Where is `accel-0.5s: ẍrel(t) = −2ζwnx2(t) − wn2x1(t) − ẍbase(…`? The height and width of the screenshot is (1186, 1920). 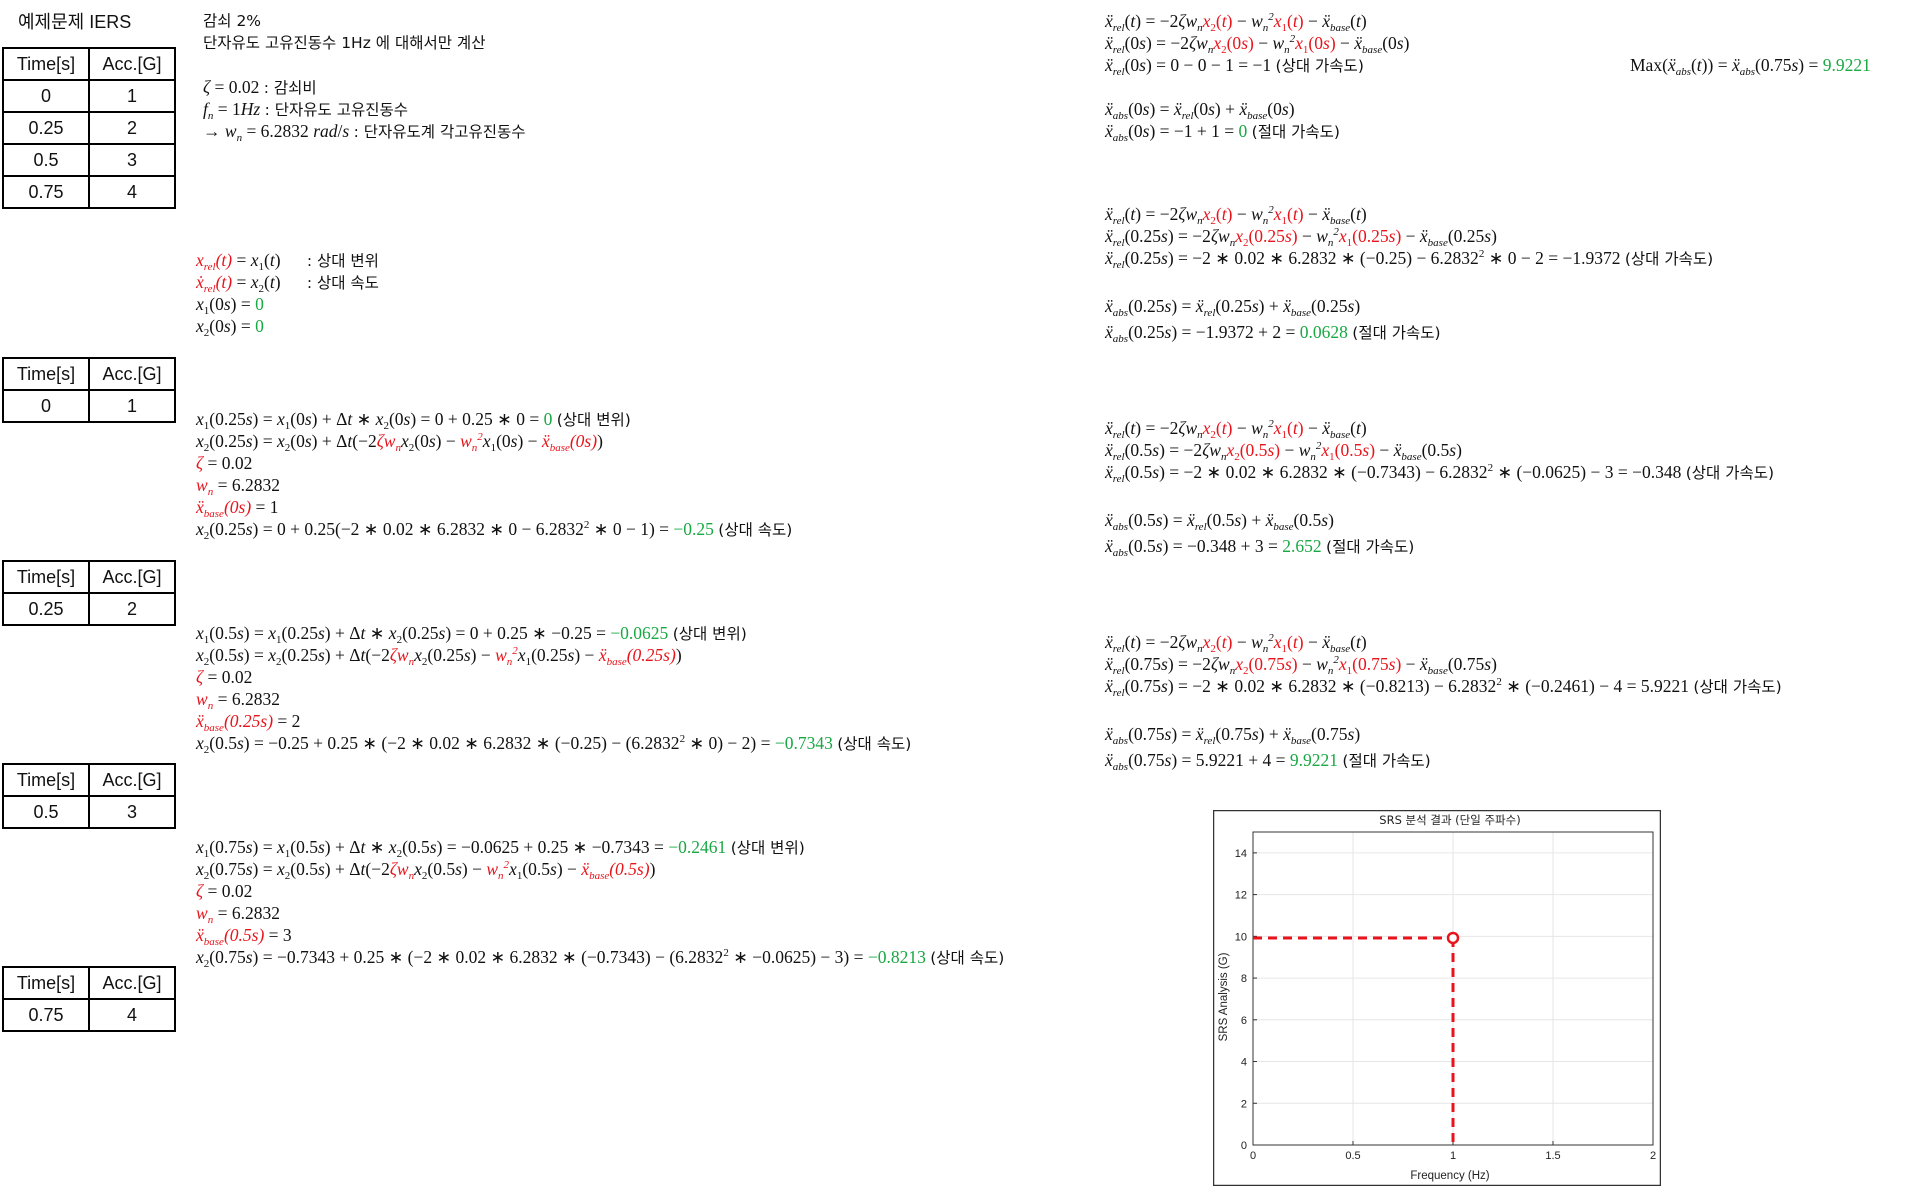 accel-0.5s: ẍrel(t) = −2ζwnx2(t) − wn2x1(t) − ẍbase(… is located at coordinates (1440, 488).